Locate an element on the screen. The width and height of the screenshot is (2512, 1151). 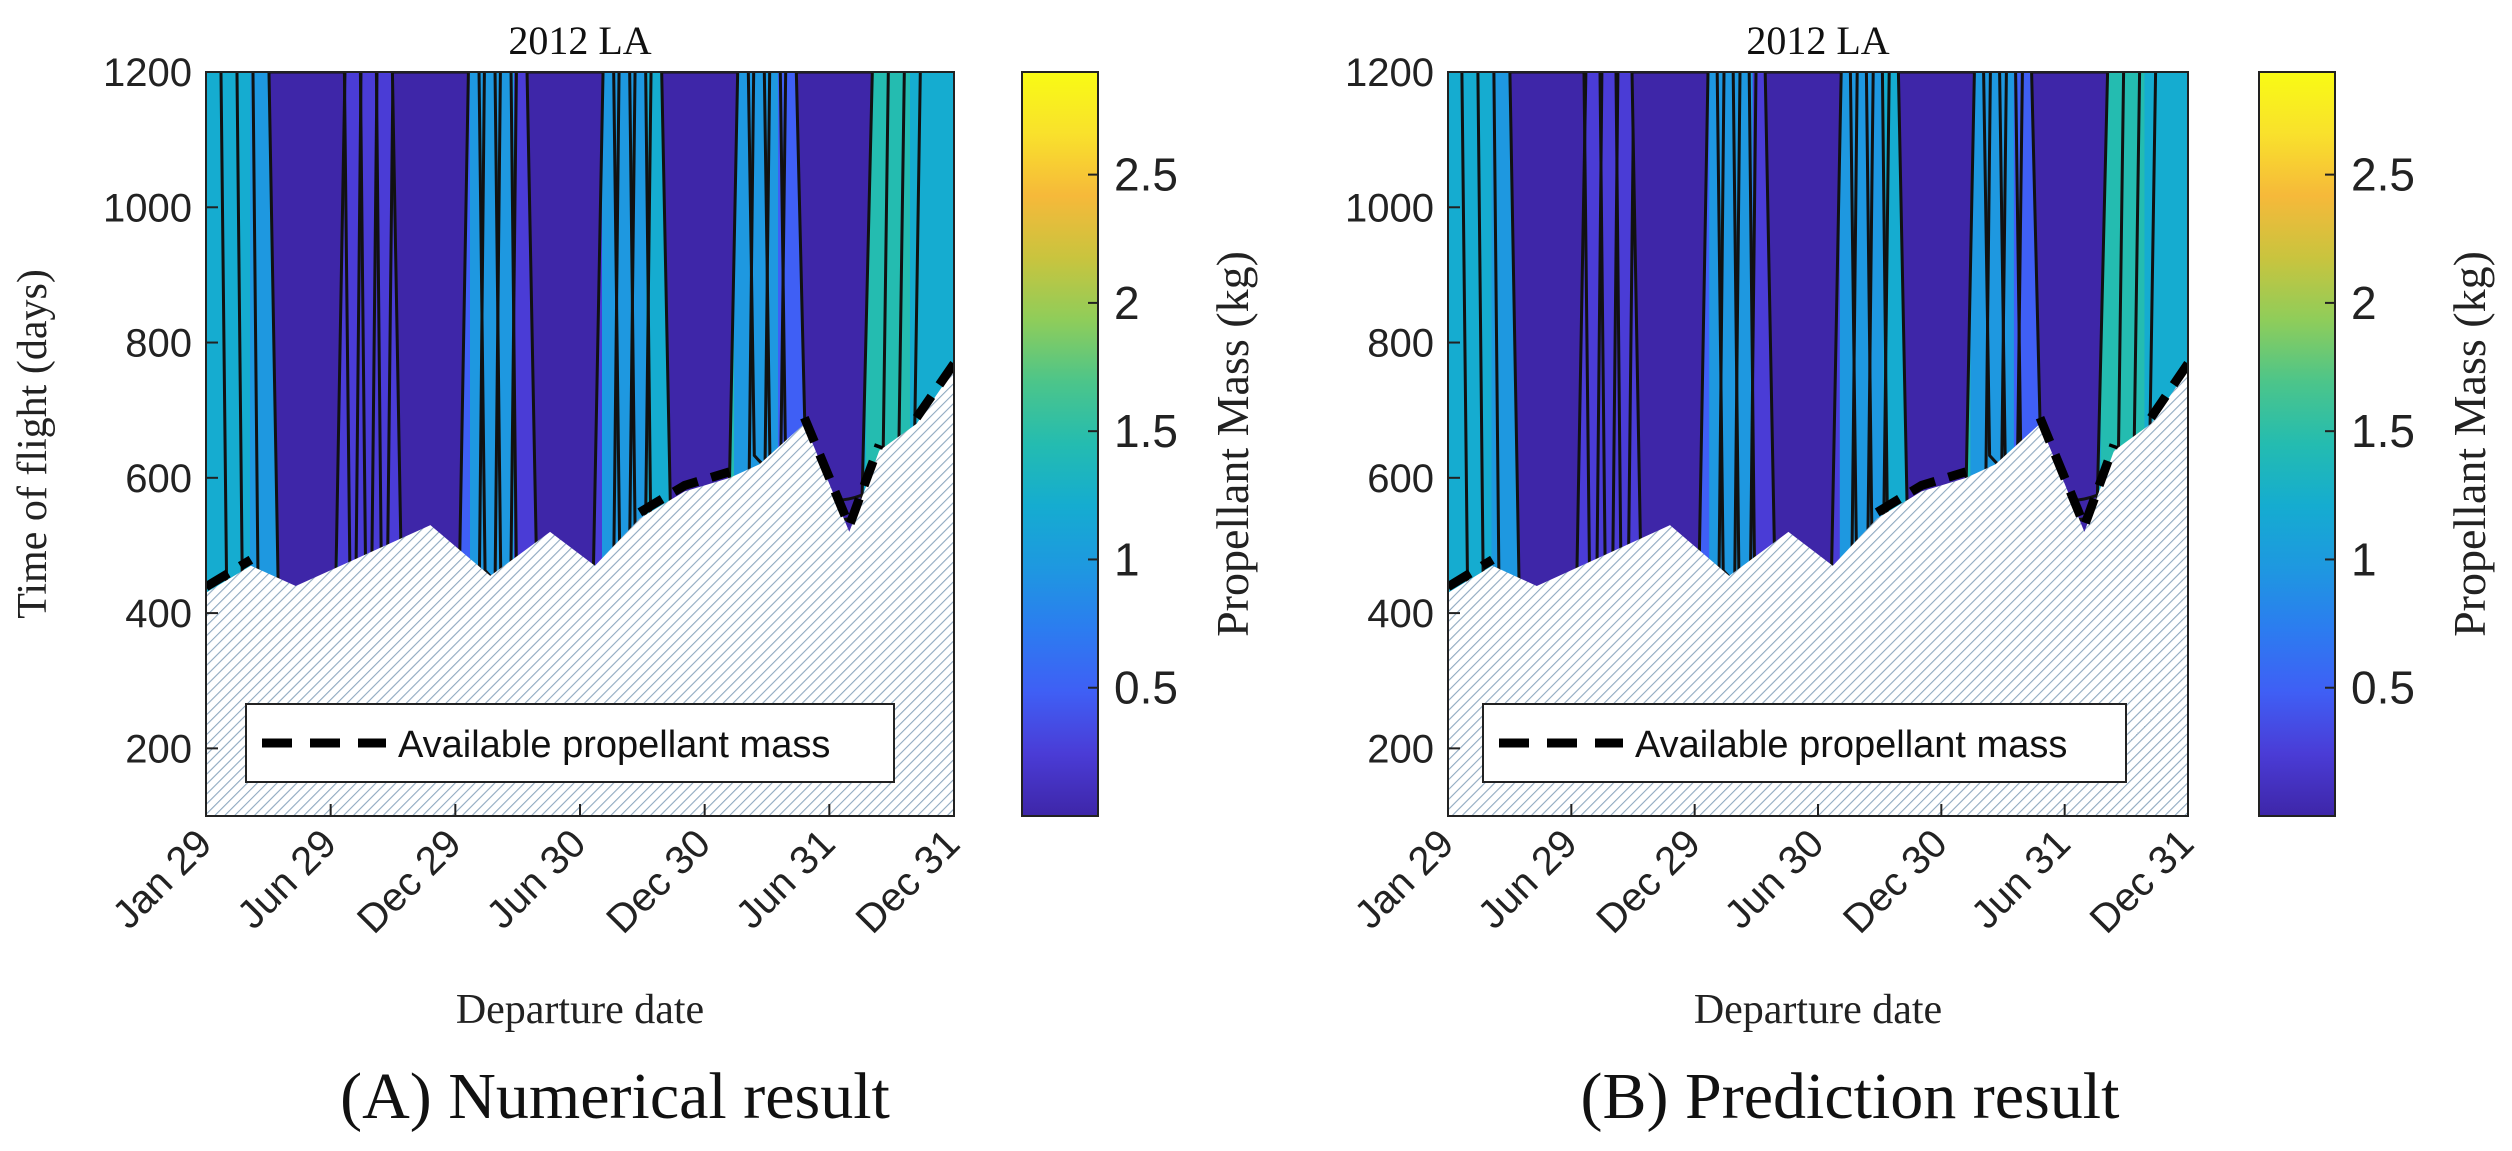
y-axis-label: Time of flight (days) is located at coordinates (33, 444).